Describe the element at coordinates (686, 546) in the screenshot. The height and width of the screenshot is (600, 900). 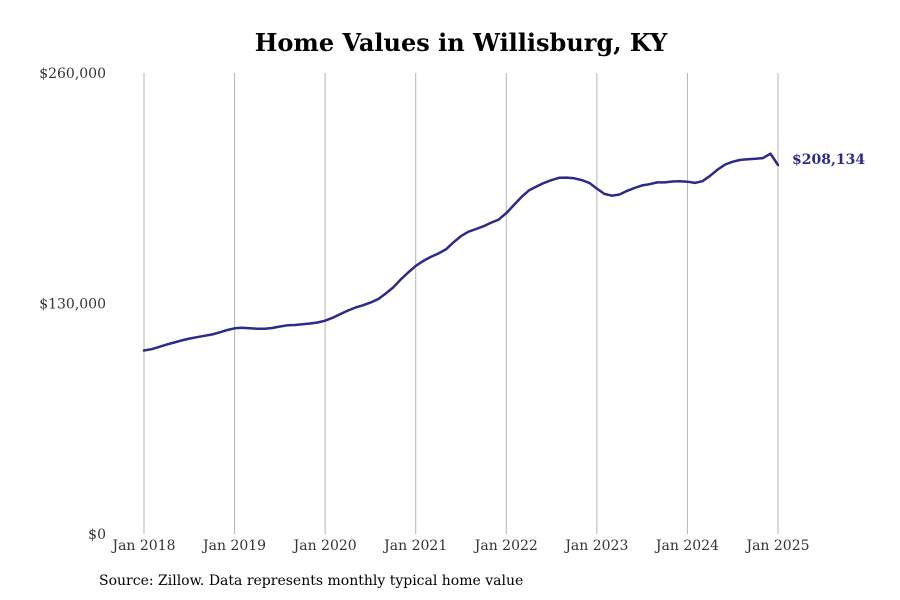
I see `x-tick-label: Jan 2024` at that location.